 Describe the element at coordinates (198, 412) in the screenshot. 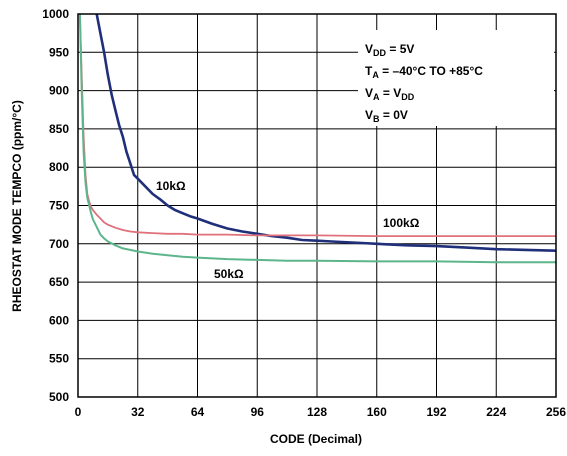

I see `x-tick-label: 64` at that location.